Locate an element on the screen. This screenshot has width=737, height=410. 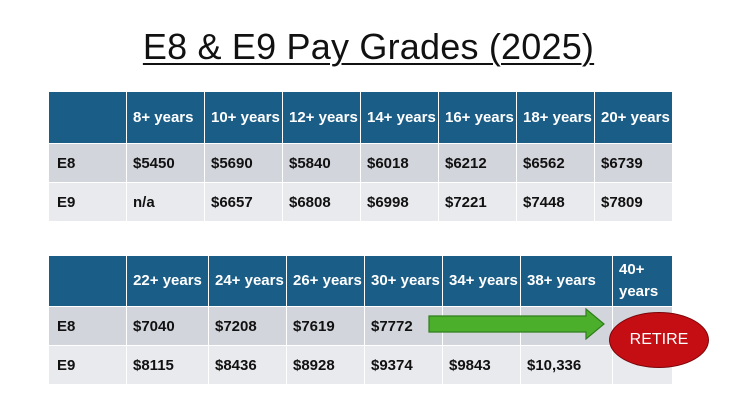
table-cell: $7809 is located at coordinates (633, 202).